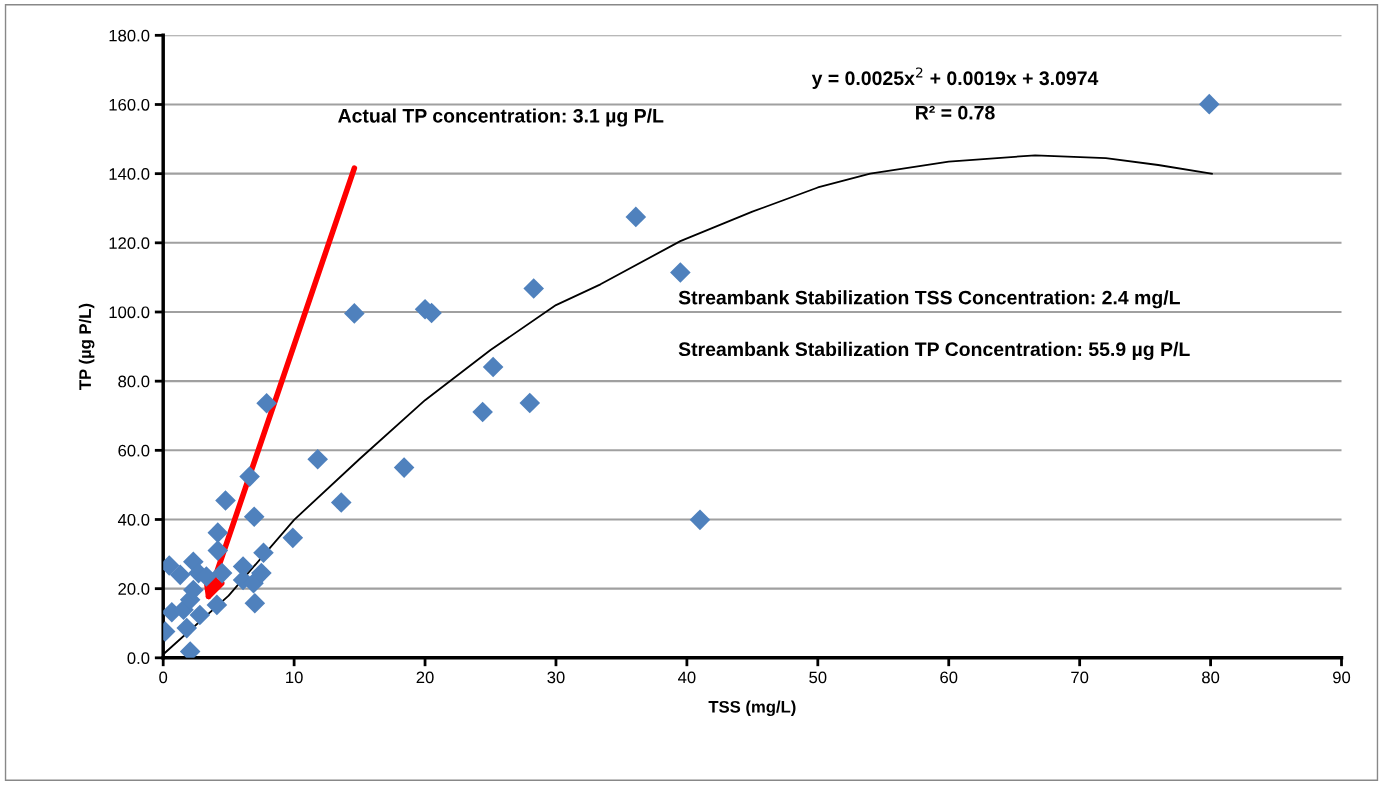  What do you see at coordinates (1211, 677) in the screenshot?
I see `x-tick-label: 80` at bounding box center [1211, 677].